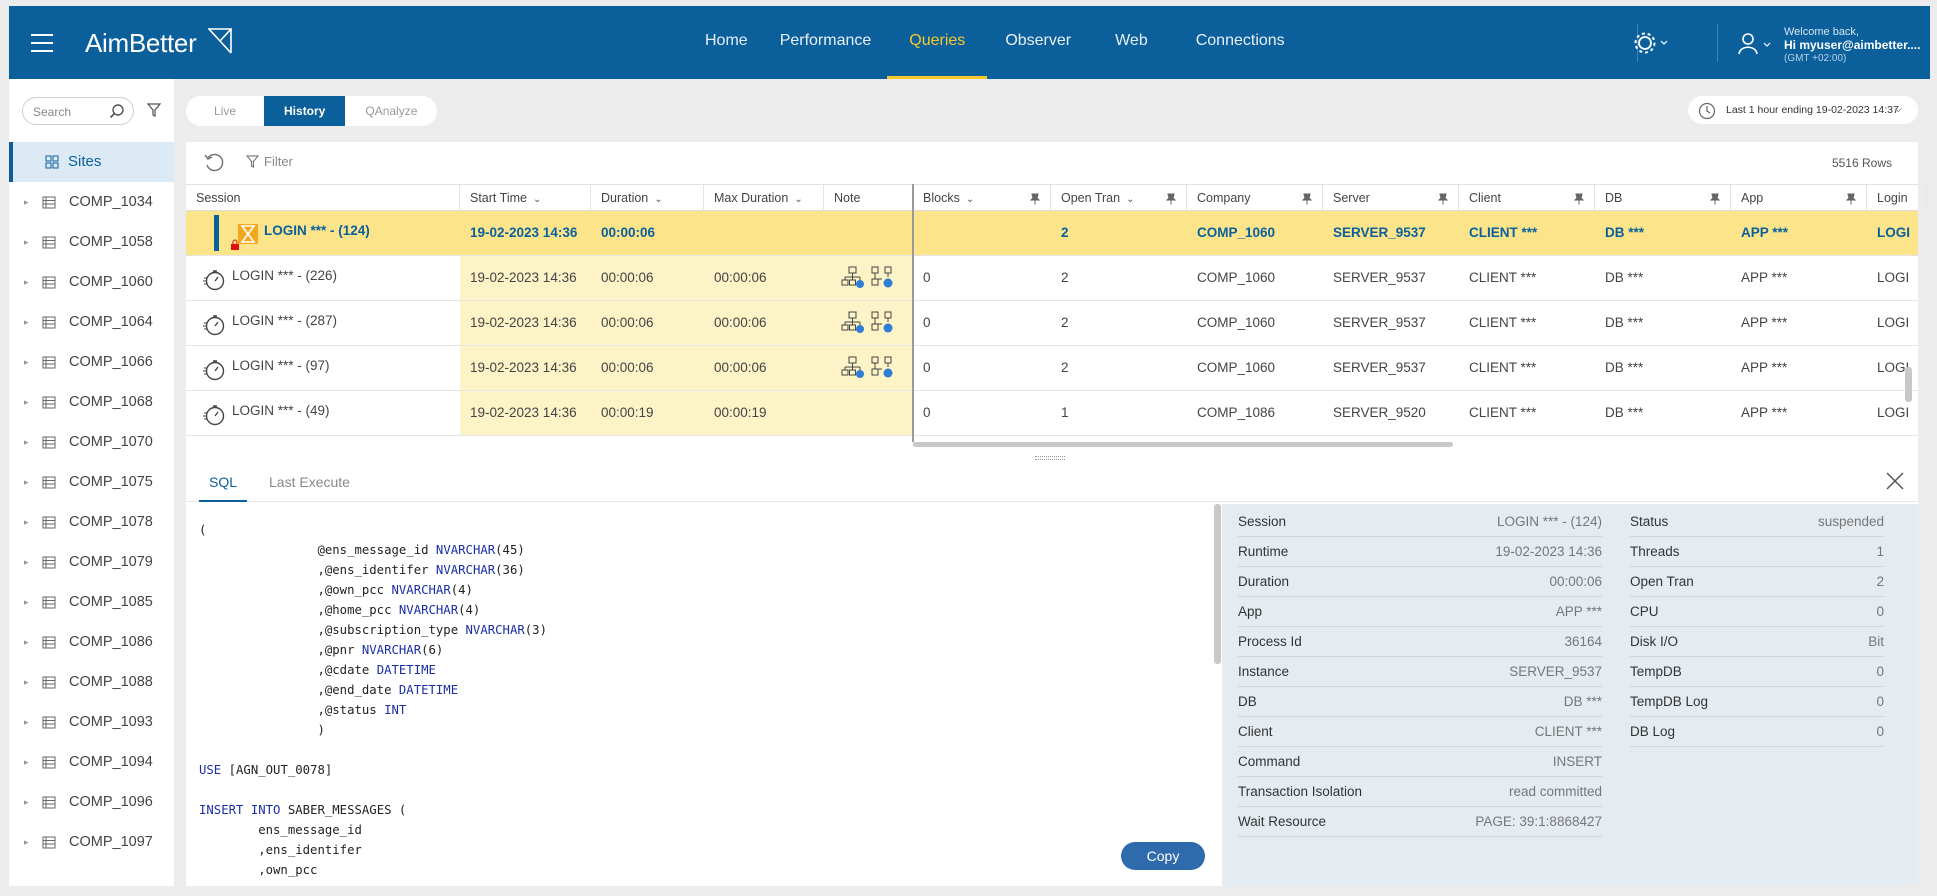 This screenshot has width=1937, height=896. Describe the element at coordinates (1131, 40) in the screenshot. I see `nav-web: Web` at that location.